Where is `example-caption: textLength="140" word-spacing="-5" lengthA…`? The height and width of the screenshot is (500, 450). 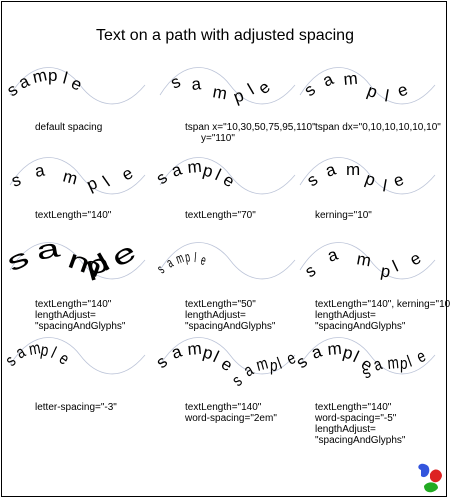
example-caption: textLength="140" word-spacing="-5" lengthA… is located at coordinates (360, 424).